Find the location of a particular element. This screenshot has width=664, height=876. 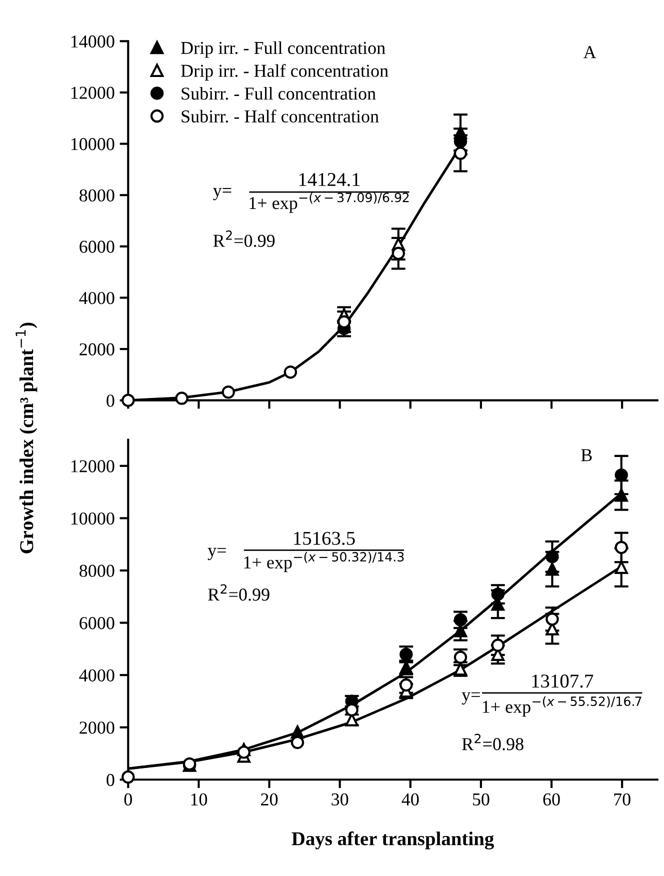

y-tick-label: 14000 is located at coordinates (92, 41).